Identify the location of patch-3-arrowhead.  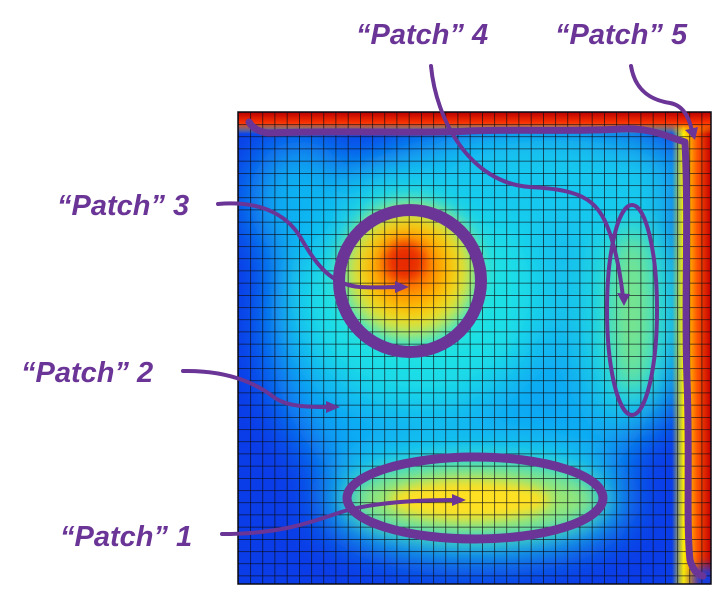
(402, 287).